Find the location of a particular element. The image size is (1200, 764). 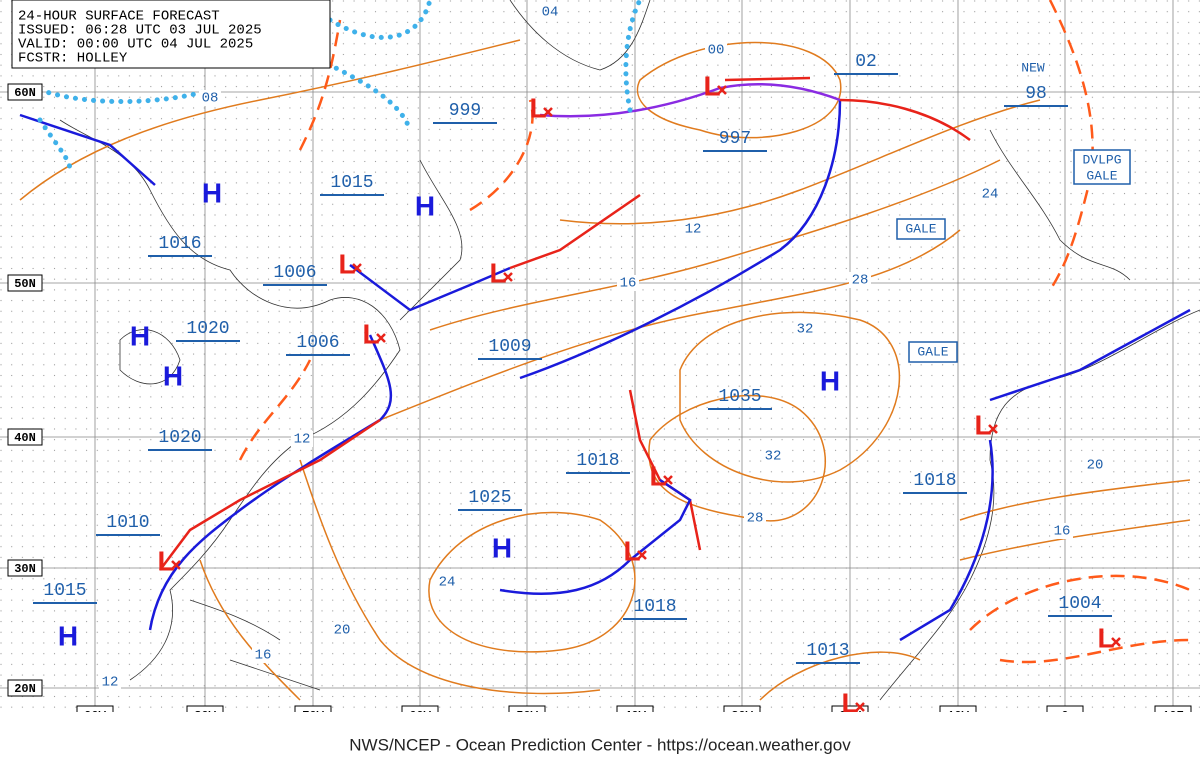

pressure-label: 98 is located at coordinates (1036, 94).